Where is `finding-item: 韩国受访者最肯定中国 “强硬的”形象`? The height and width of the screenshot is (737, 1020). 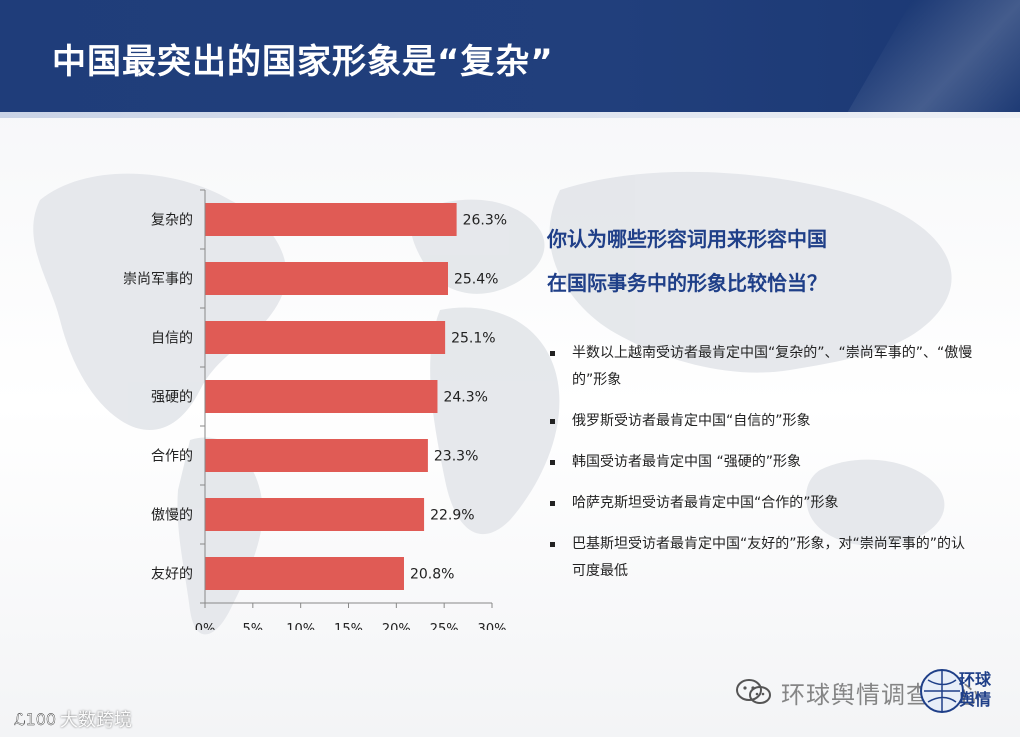 finding-item: 韩国受访者最肯定中国 “强硬的”形象 is located at coordinates (763, 462).